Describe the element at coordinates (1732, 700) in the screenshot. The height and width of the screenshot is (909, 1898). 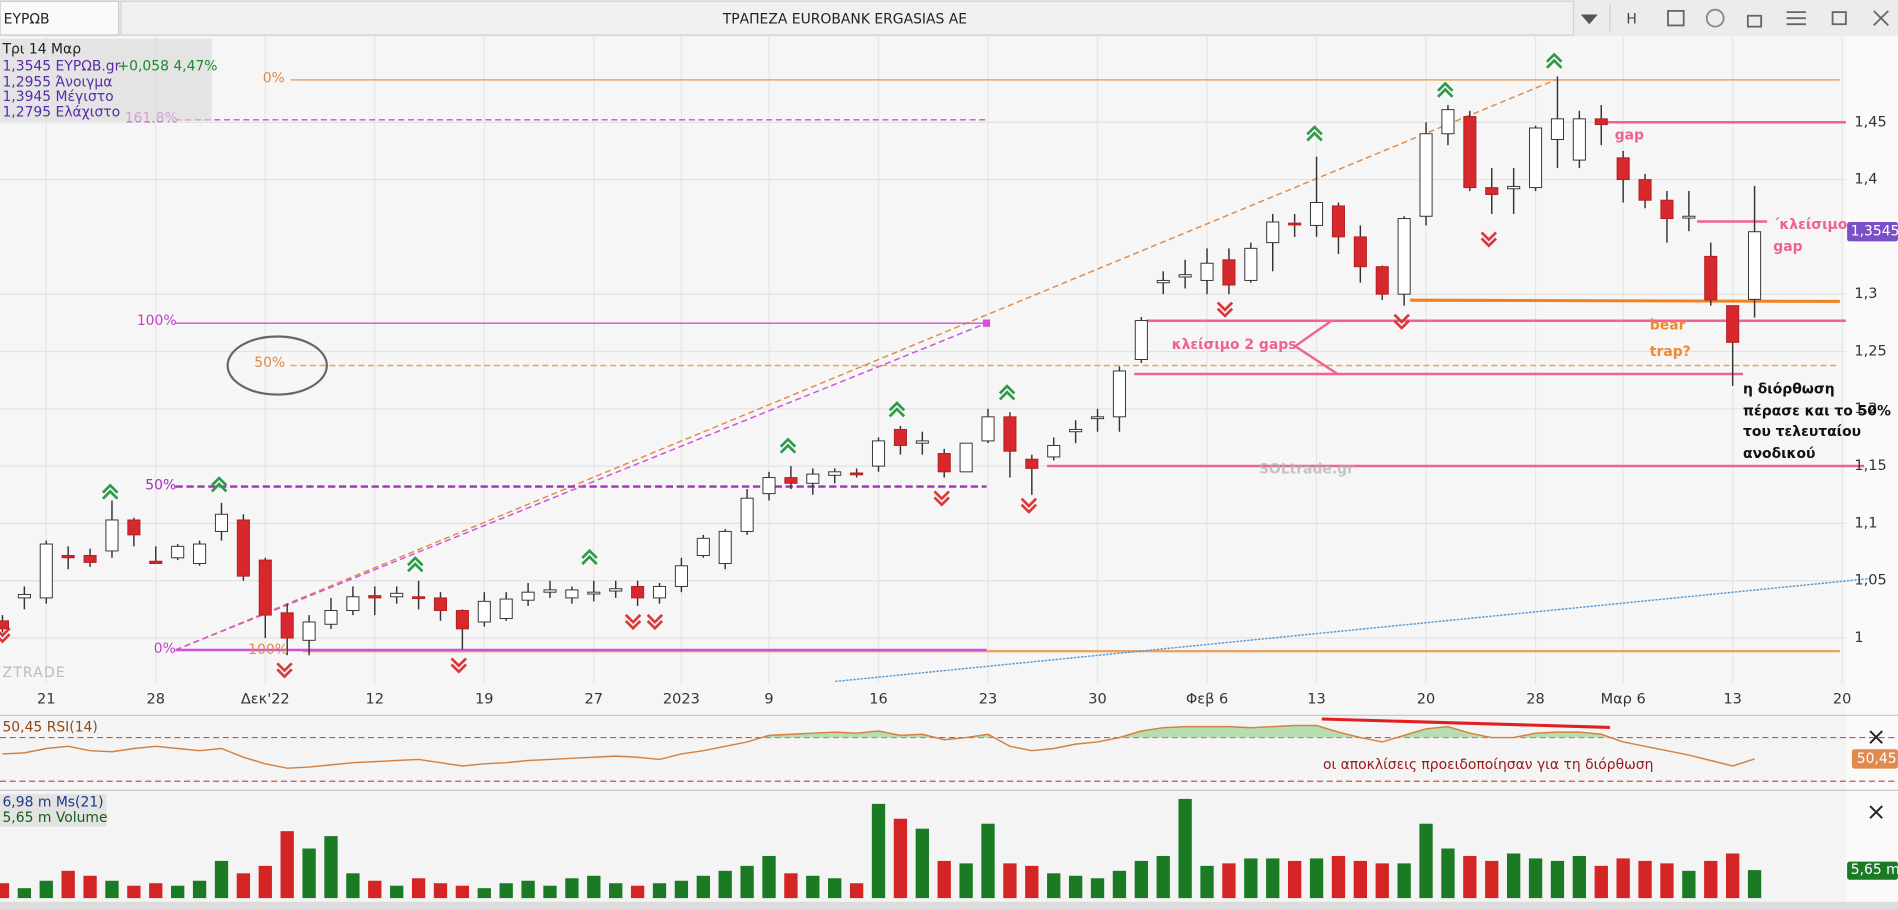
I see `x-tick-label: 13` at that location.